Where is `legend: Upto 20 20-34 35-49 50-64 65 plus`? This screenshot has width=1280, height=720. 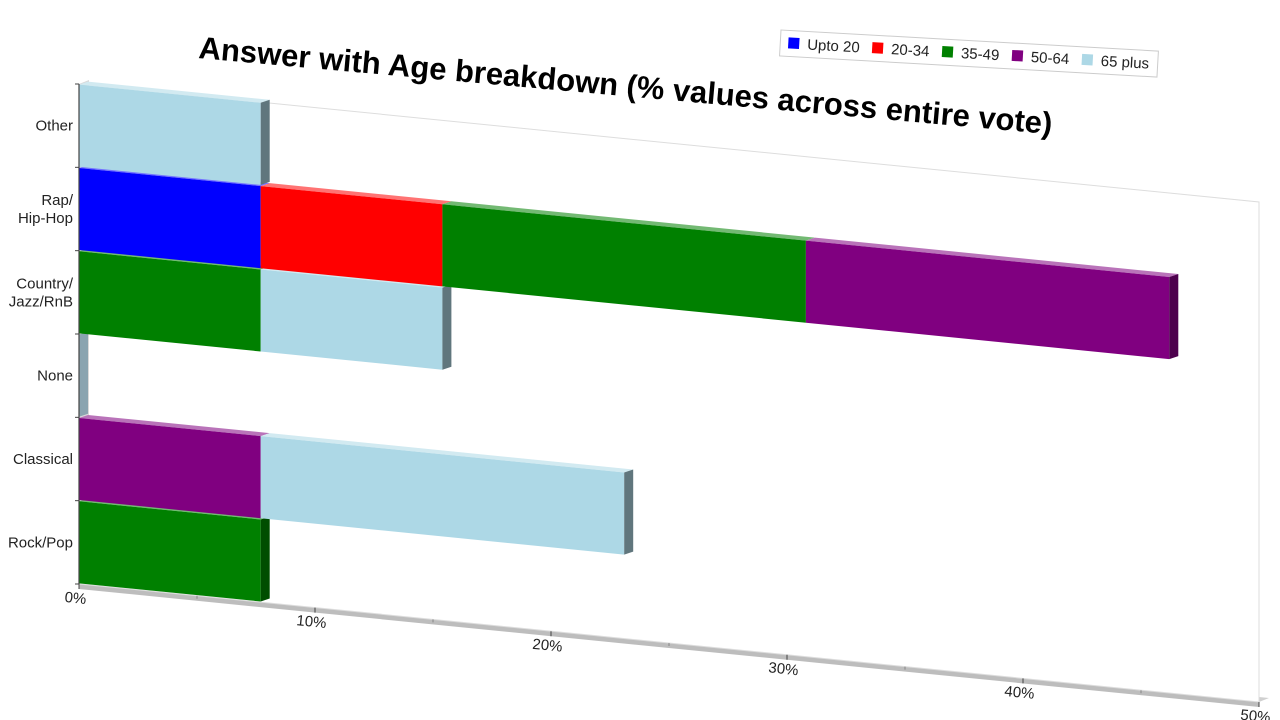
legend: Upto 20 20-34 35-49 50-64 65 plus is located at coordinates (969, 53).